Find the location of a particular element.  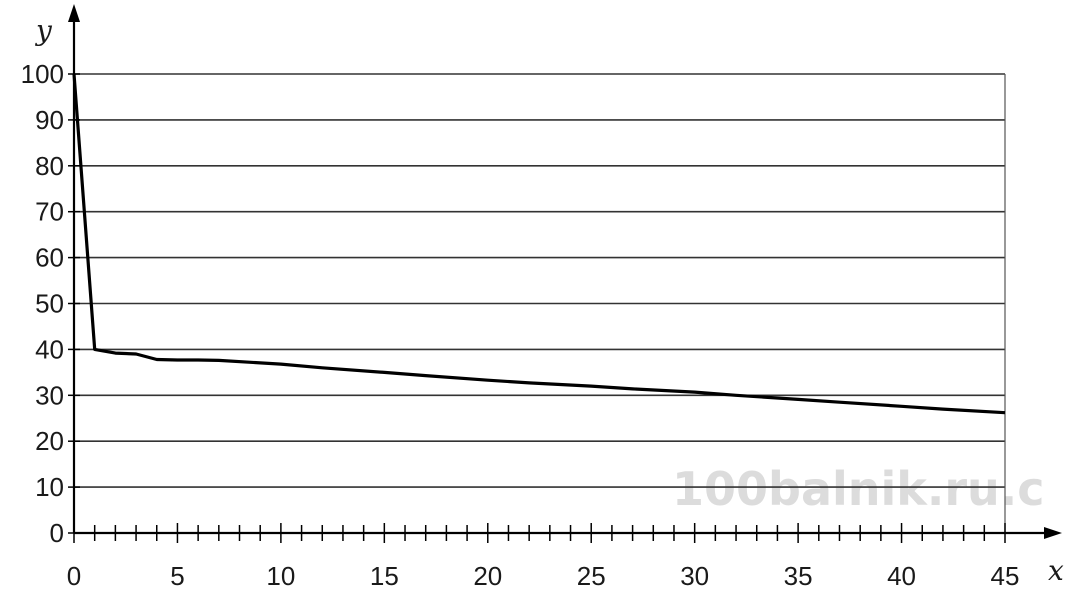

y-tick-label-0: 0 is located at coordinates (57, 533).